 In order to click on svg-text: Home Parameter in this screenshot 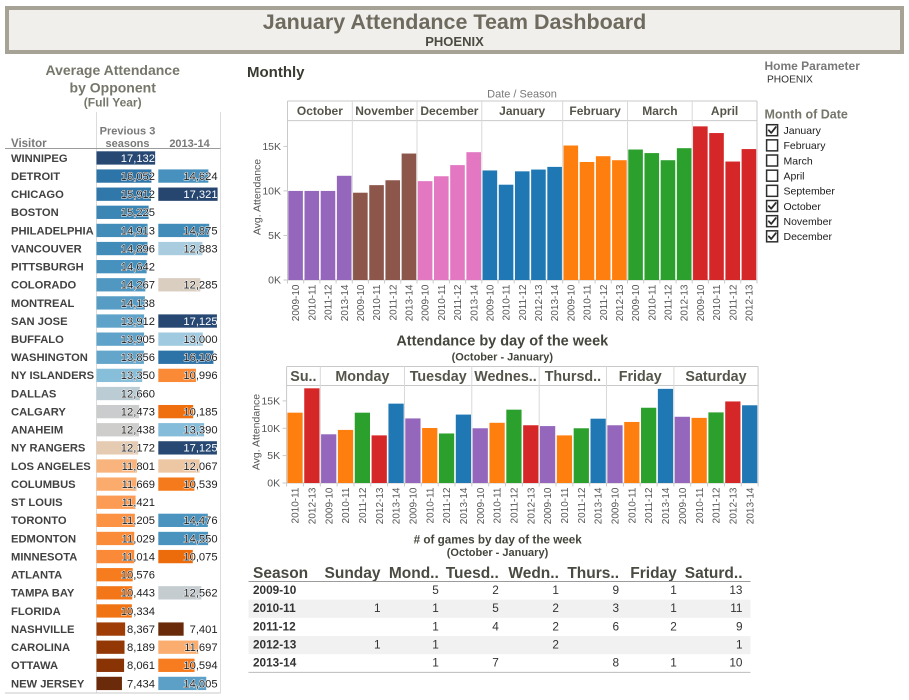, I will do `click(813, 66)`.